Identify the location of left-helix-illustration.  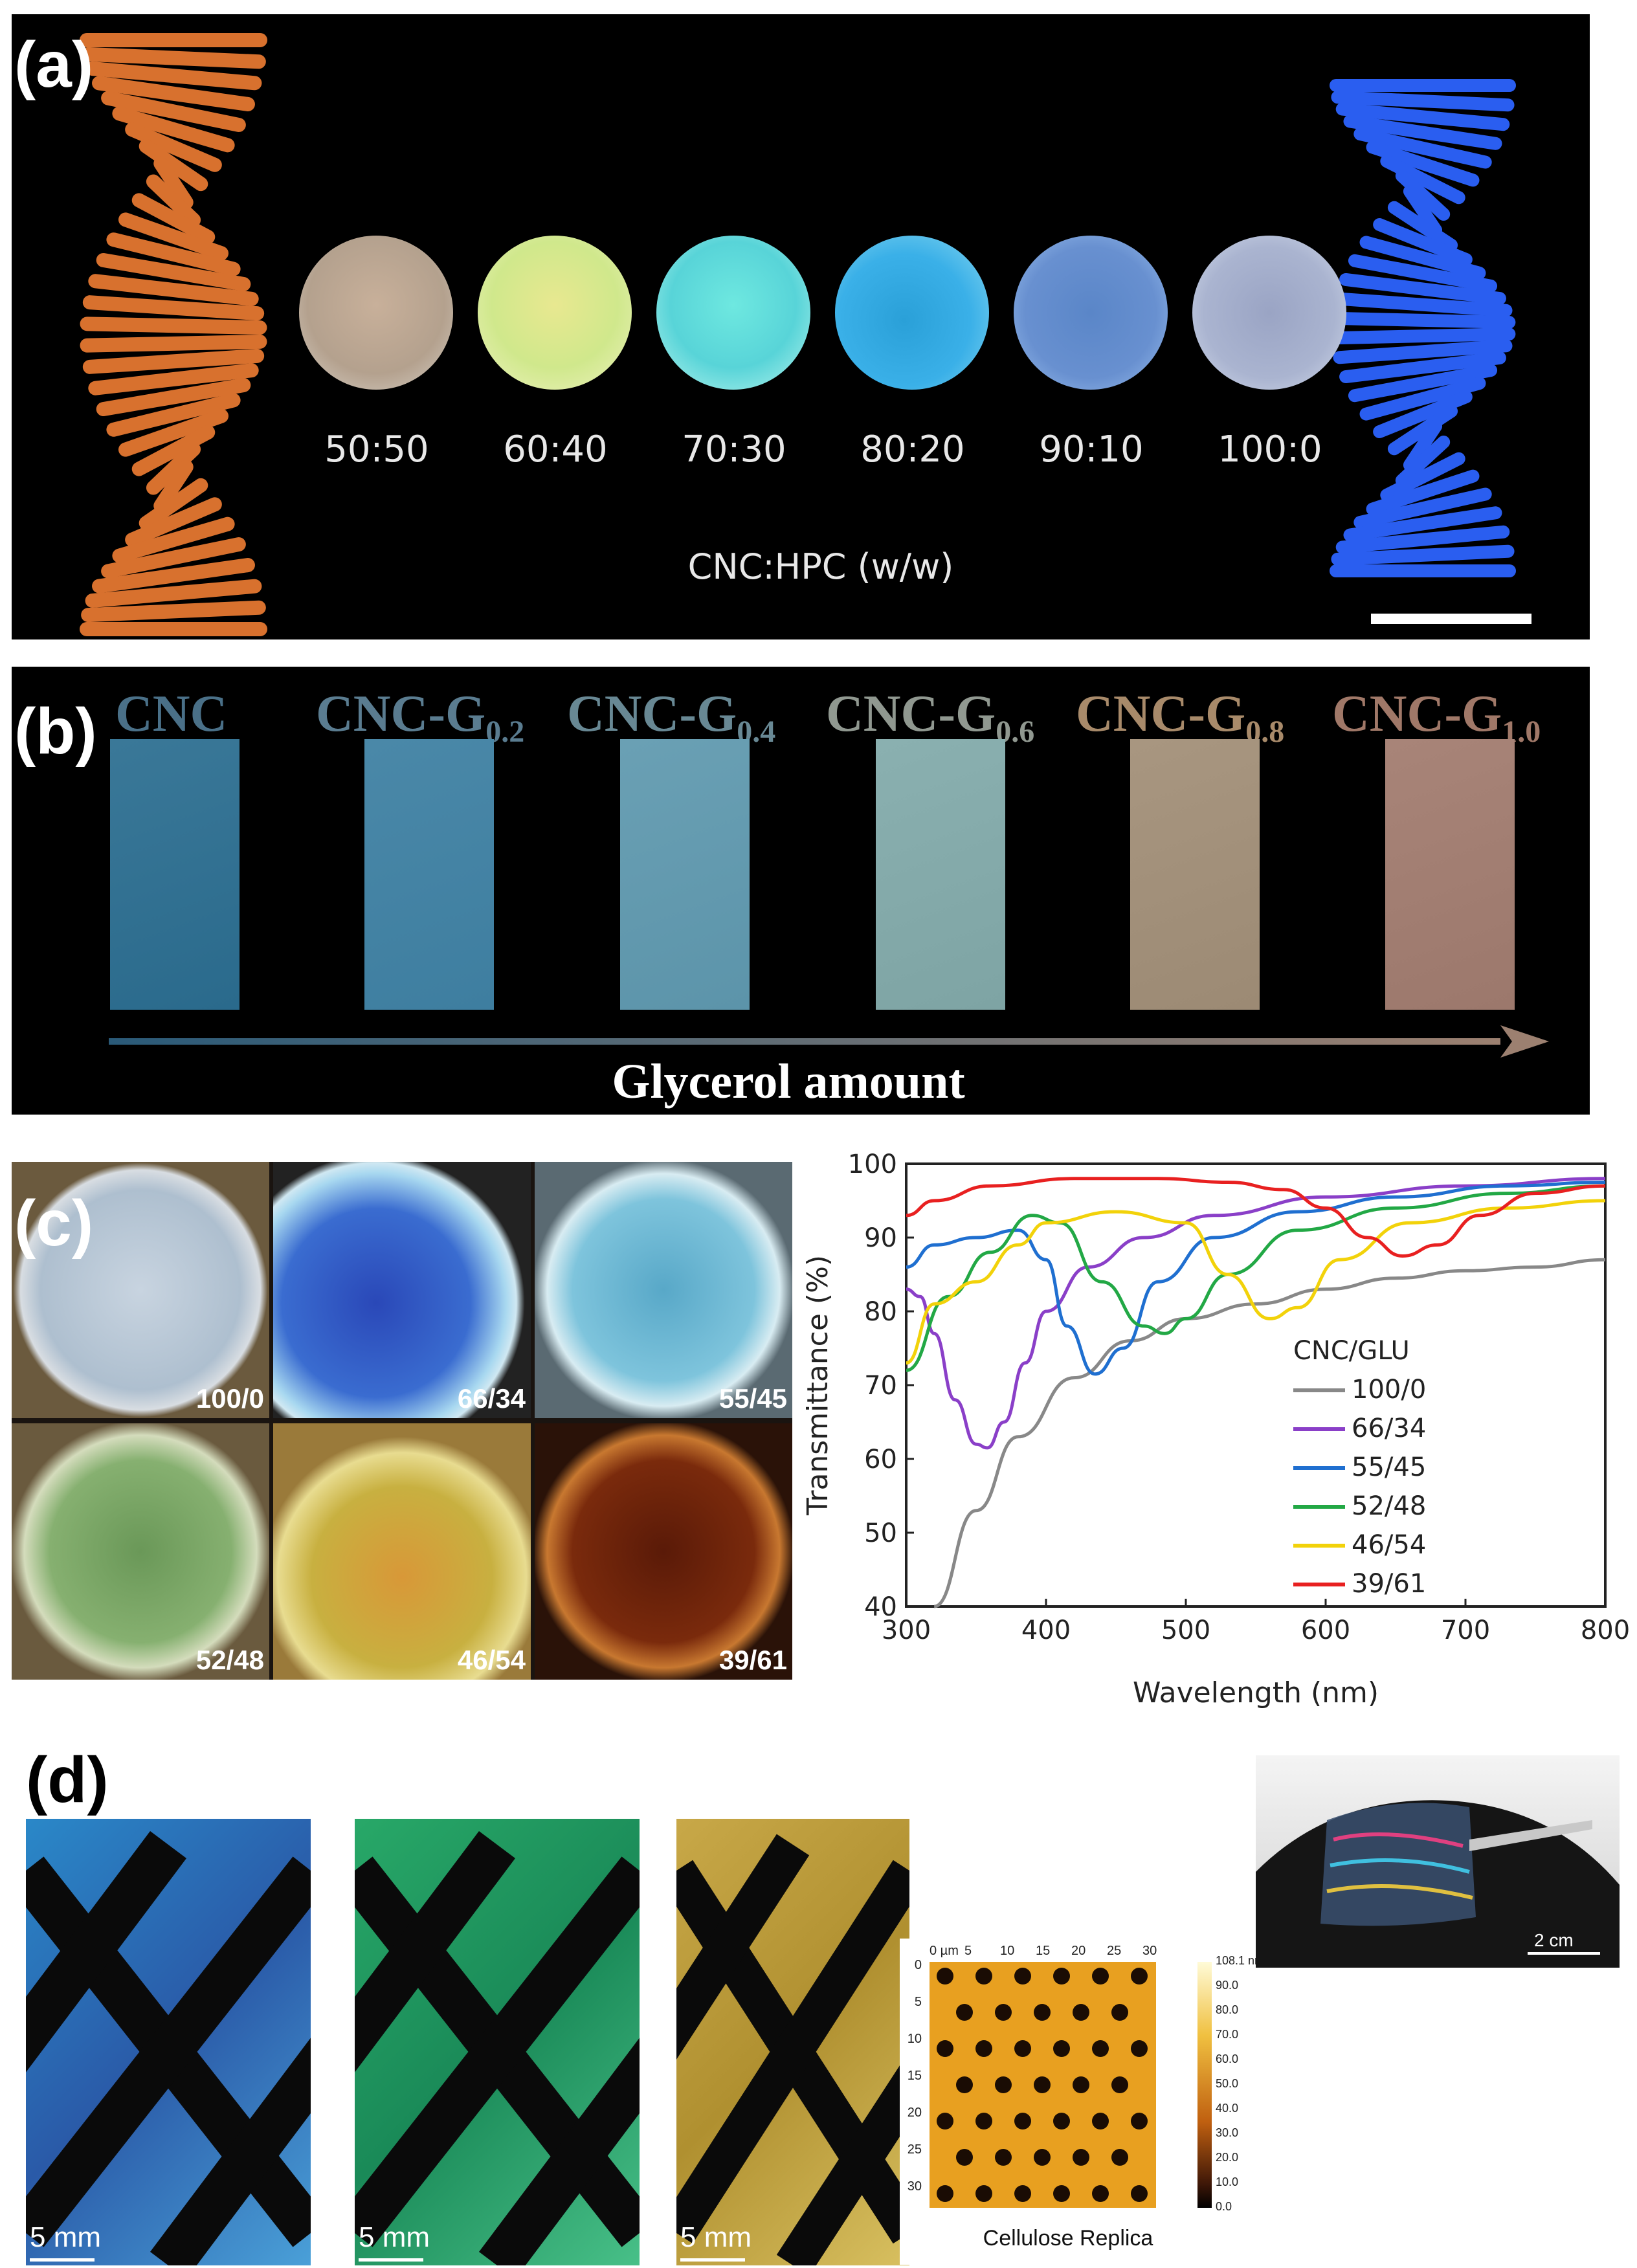
(173, 334).